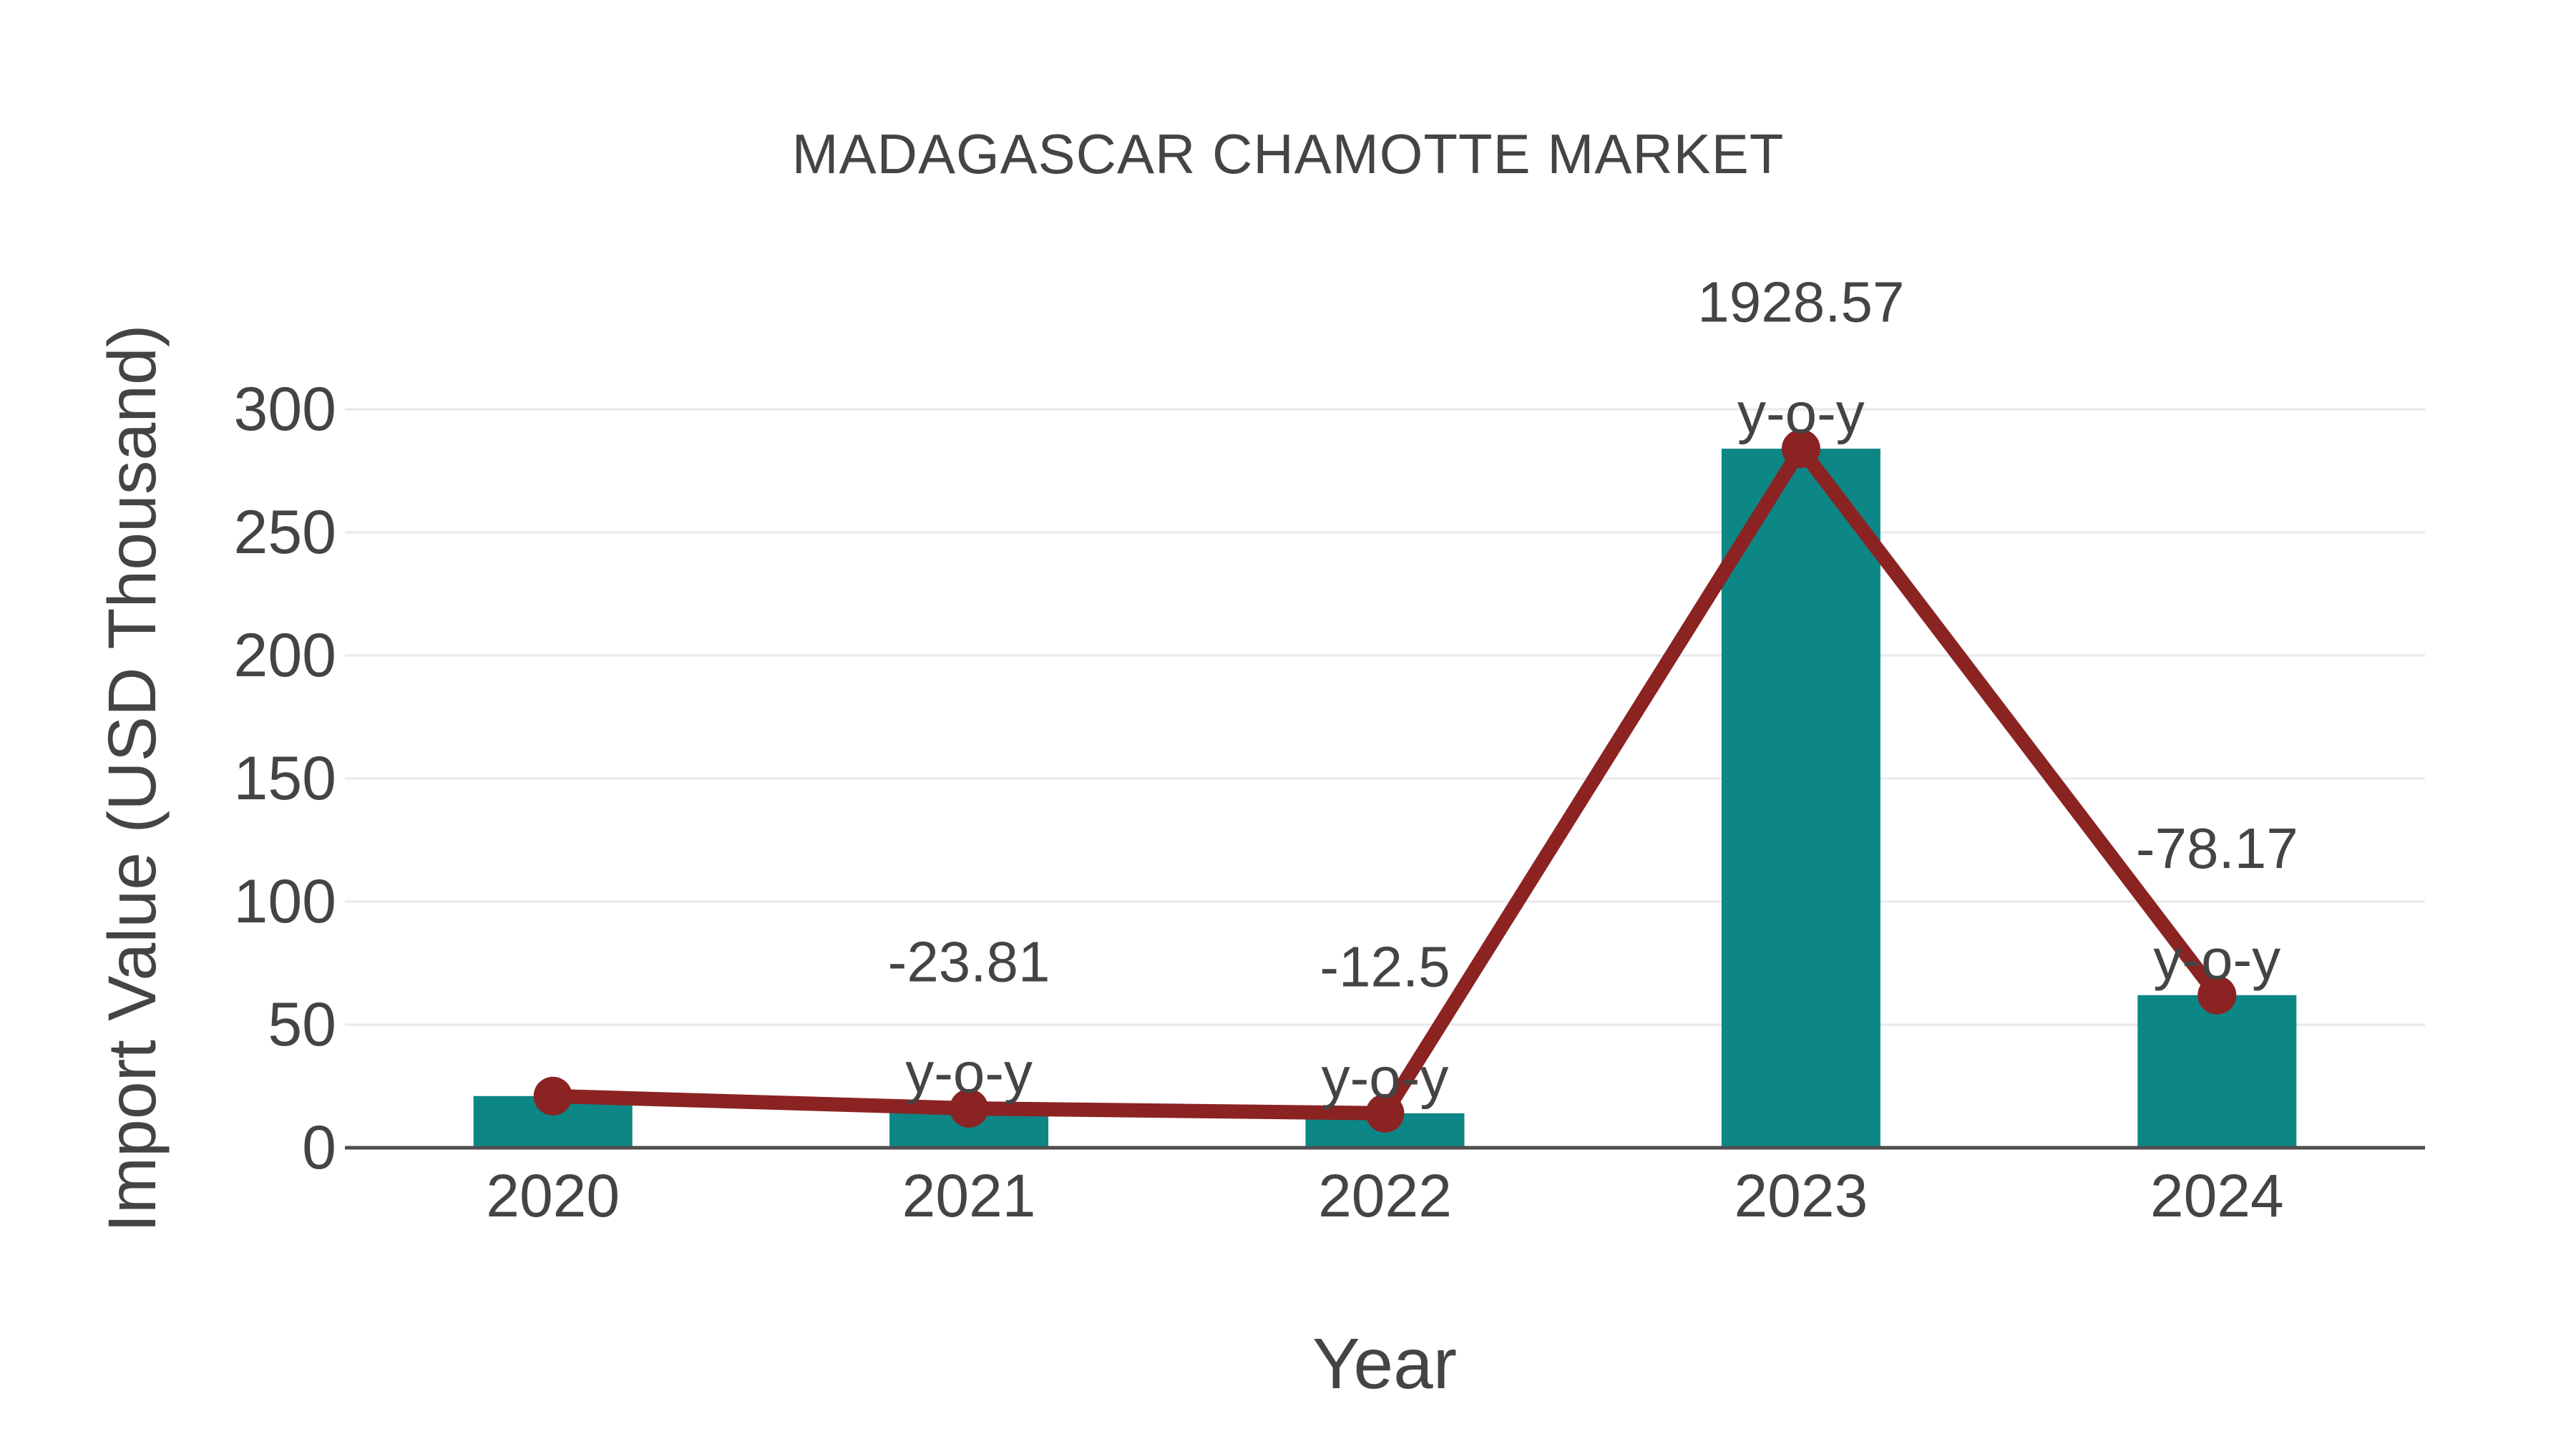 The height and width of the screenshot is (1449, 2576). What do you see at coordinates (1384, 1364) in the screenshot?
I see `x-axis-title: Year` at bounding box center [1384, 1364].